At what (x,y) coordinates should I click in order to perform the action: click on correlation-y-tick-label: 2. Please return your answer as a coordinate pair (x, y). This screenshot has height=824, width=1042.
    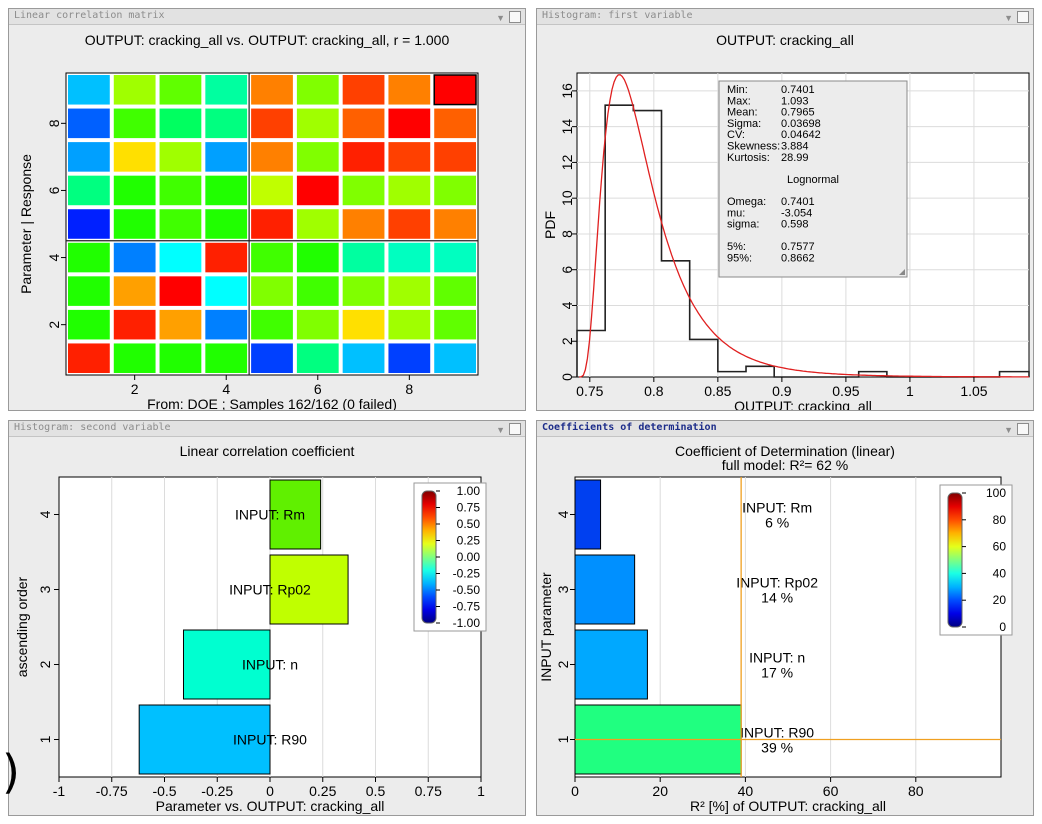
    Looking at the image, I should click on (45, 664).